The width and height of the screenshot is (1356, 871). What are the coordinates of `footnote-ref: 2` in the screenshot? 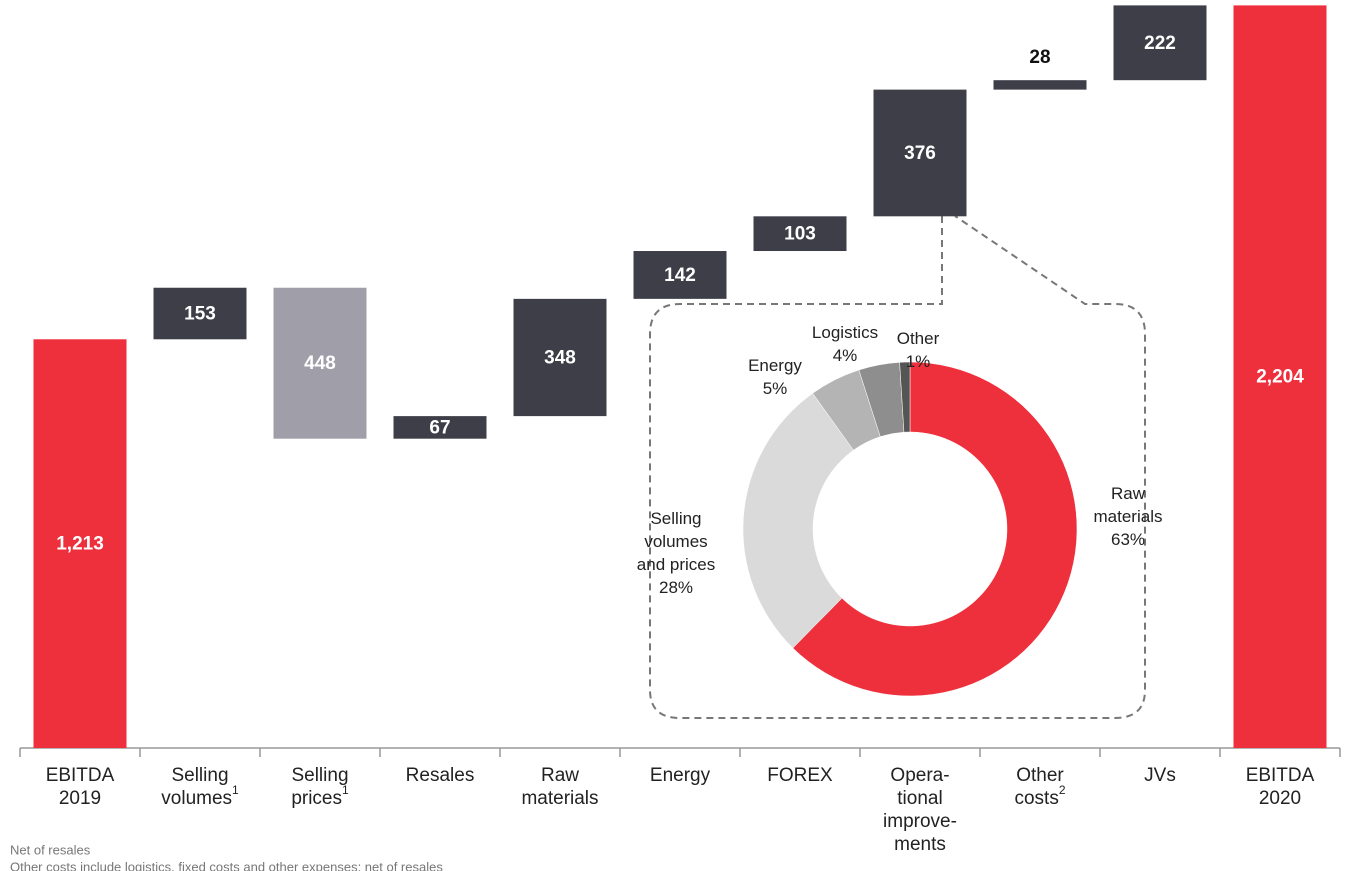 It's located at (1062, 790).